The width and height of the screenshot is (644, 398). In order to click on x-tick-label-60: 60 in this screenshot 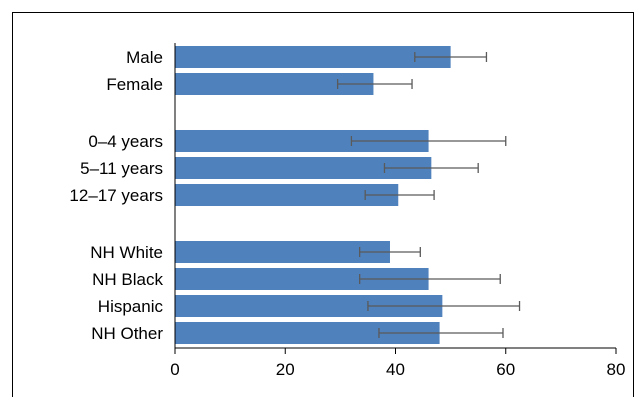, I will do `click(505, 369)`.